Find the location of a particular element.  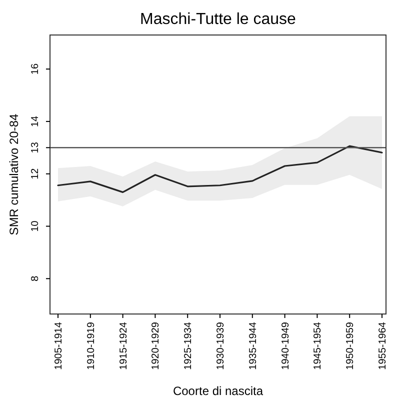

y-tick-label: 10 is located at coordinates (35, 226).